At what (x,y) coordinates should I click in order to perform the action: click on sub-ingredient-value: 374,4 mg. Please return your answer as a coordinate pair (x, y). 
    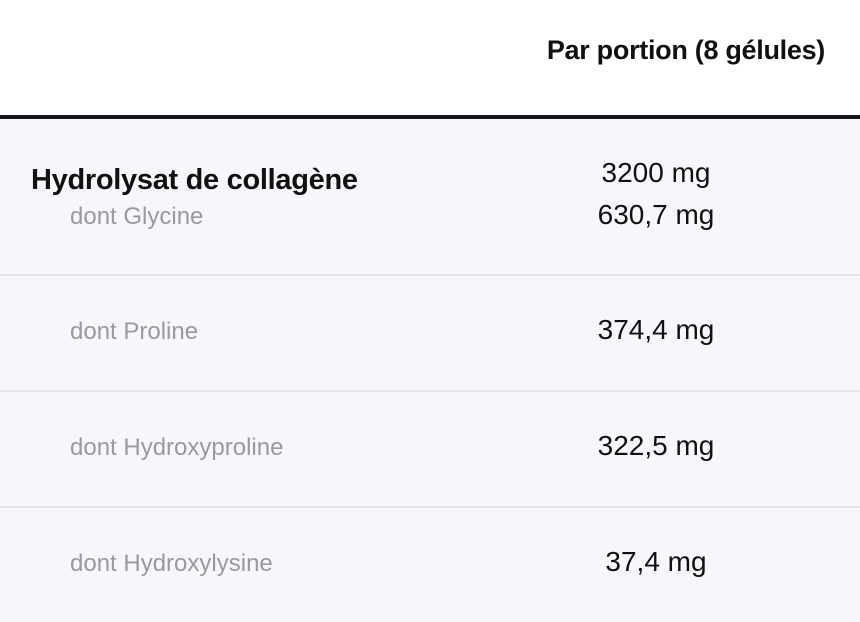
    Looking at the image, I should click on (656, 329).